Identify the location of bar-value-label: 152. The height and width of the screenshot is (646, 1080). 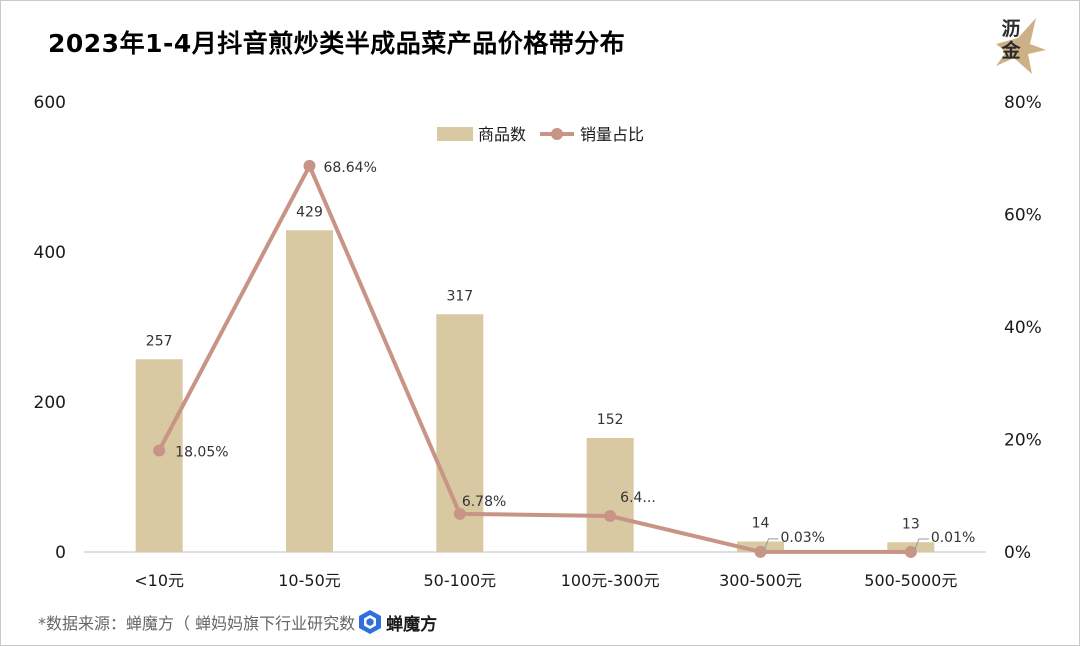
(610, 420).